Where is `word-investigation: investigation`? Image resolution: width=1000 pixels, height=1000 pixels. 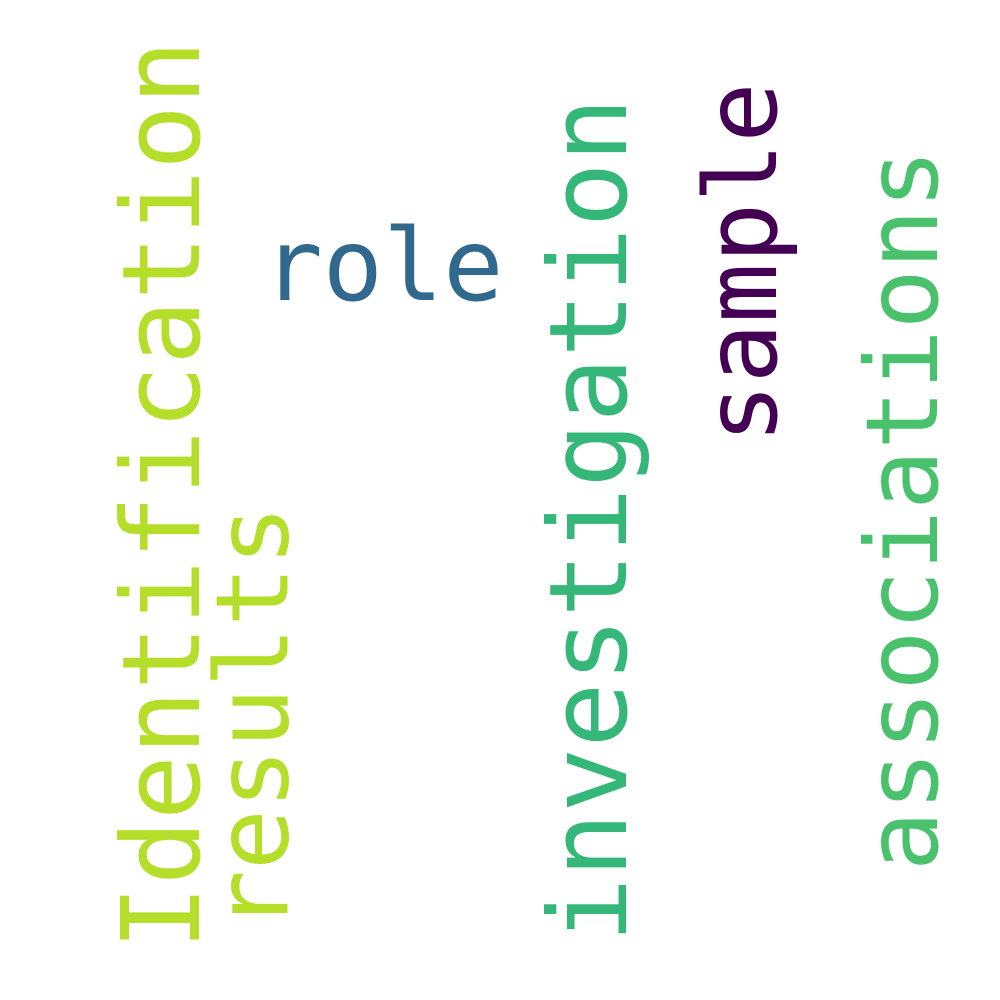
word-investigation: investigation is located at coordinates (589, 520).